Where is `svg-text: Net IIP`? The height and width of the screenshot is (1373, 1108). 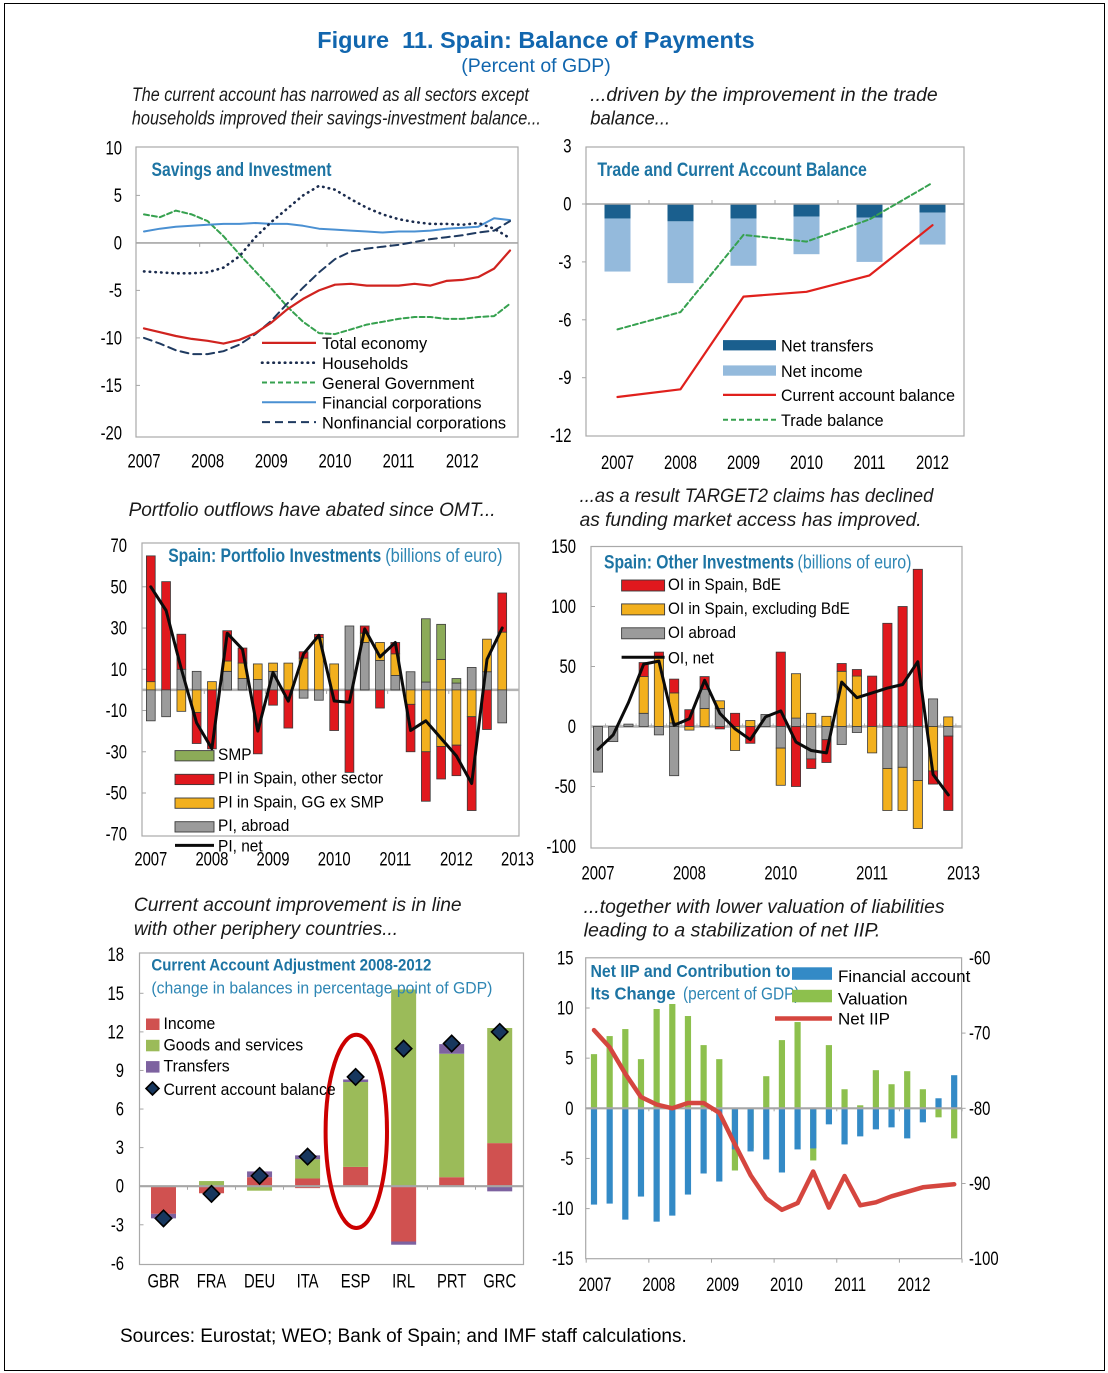
svg-text: Net IIP is located at coordinates (864, 1019).